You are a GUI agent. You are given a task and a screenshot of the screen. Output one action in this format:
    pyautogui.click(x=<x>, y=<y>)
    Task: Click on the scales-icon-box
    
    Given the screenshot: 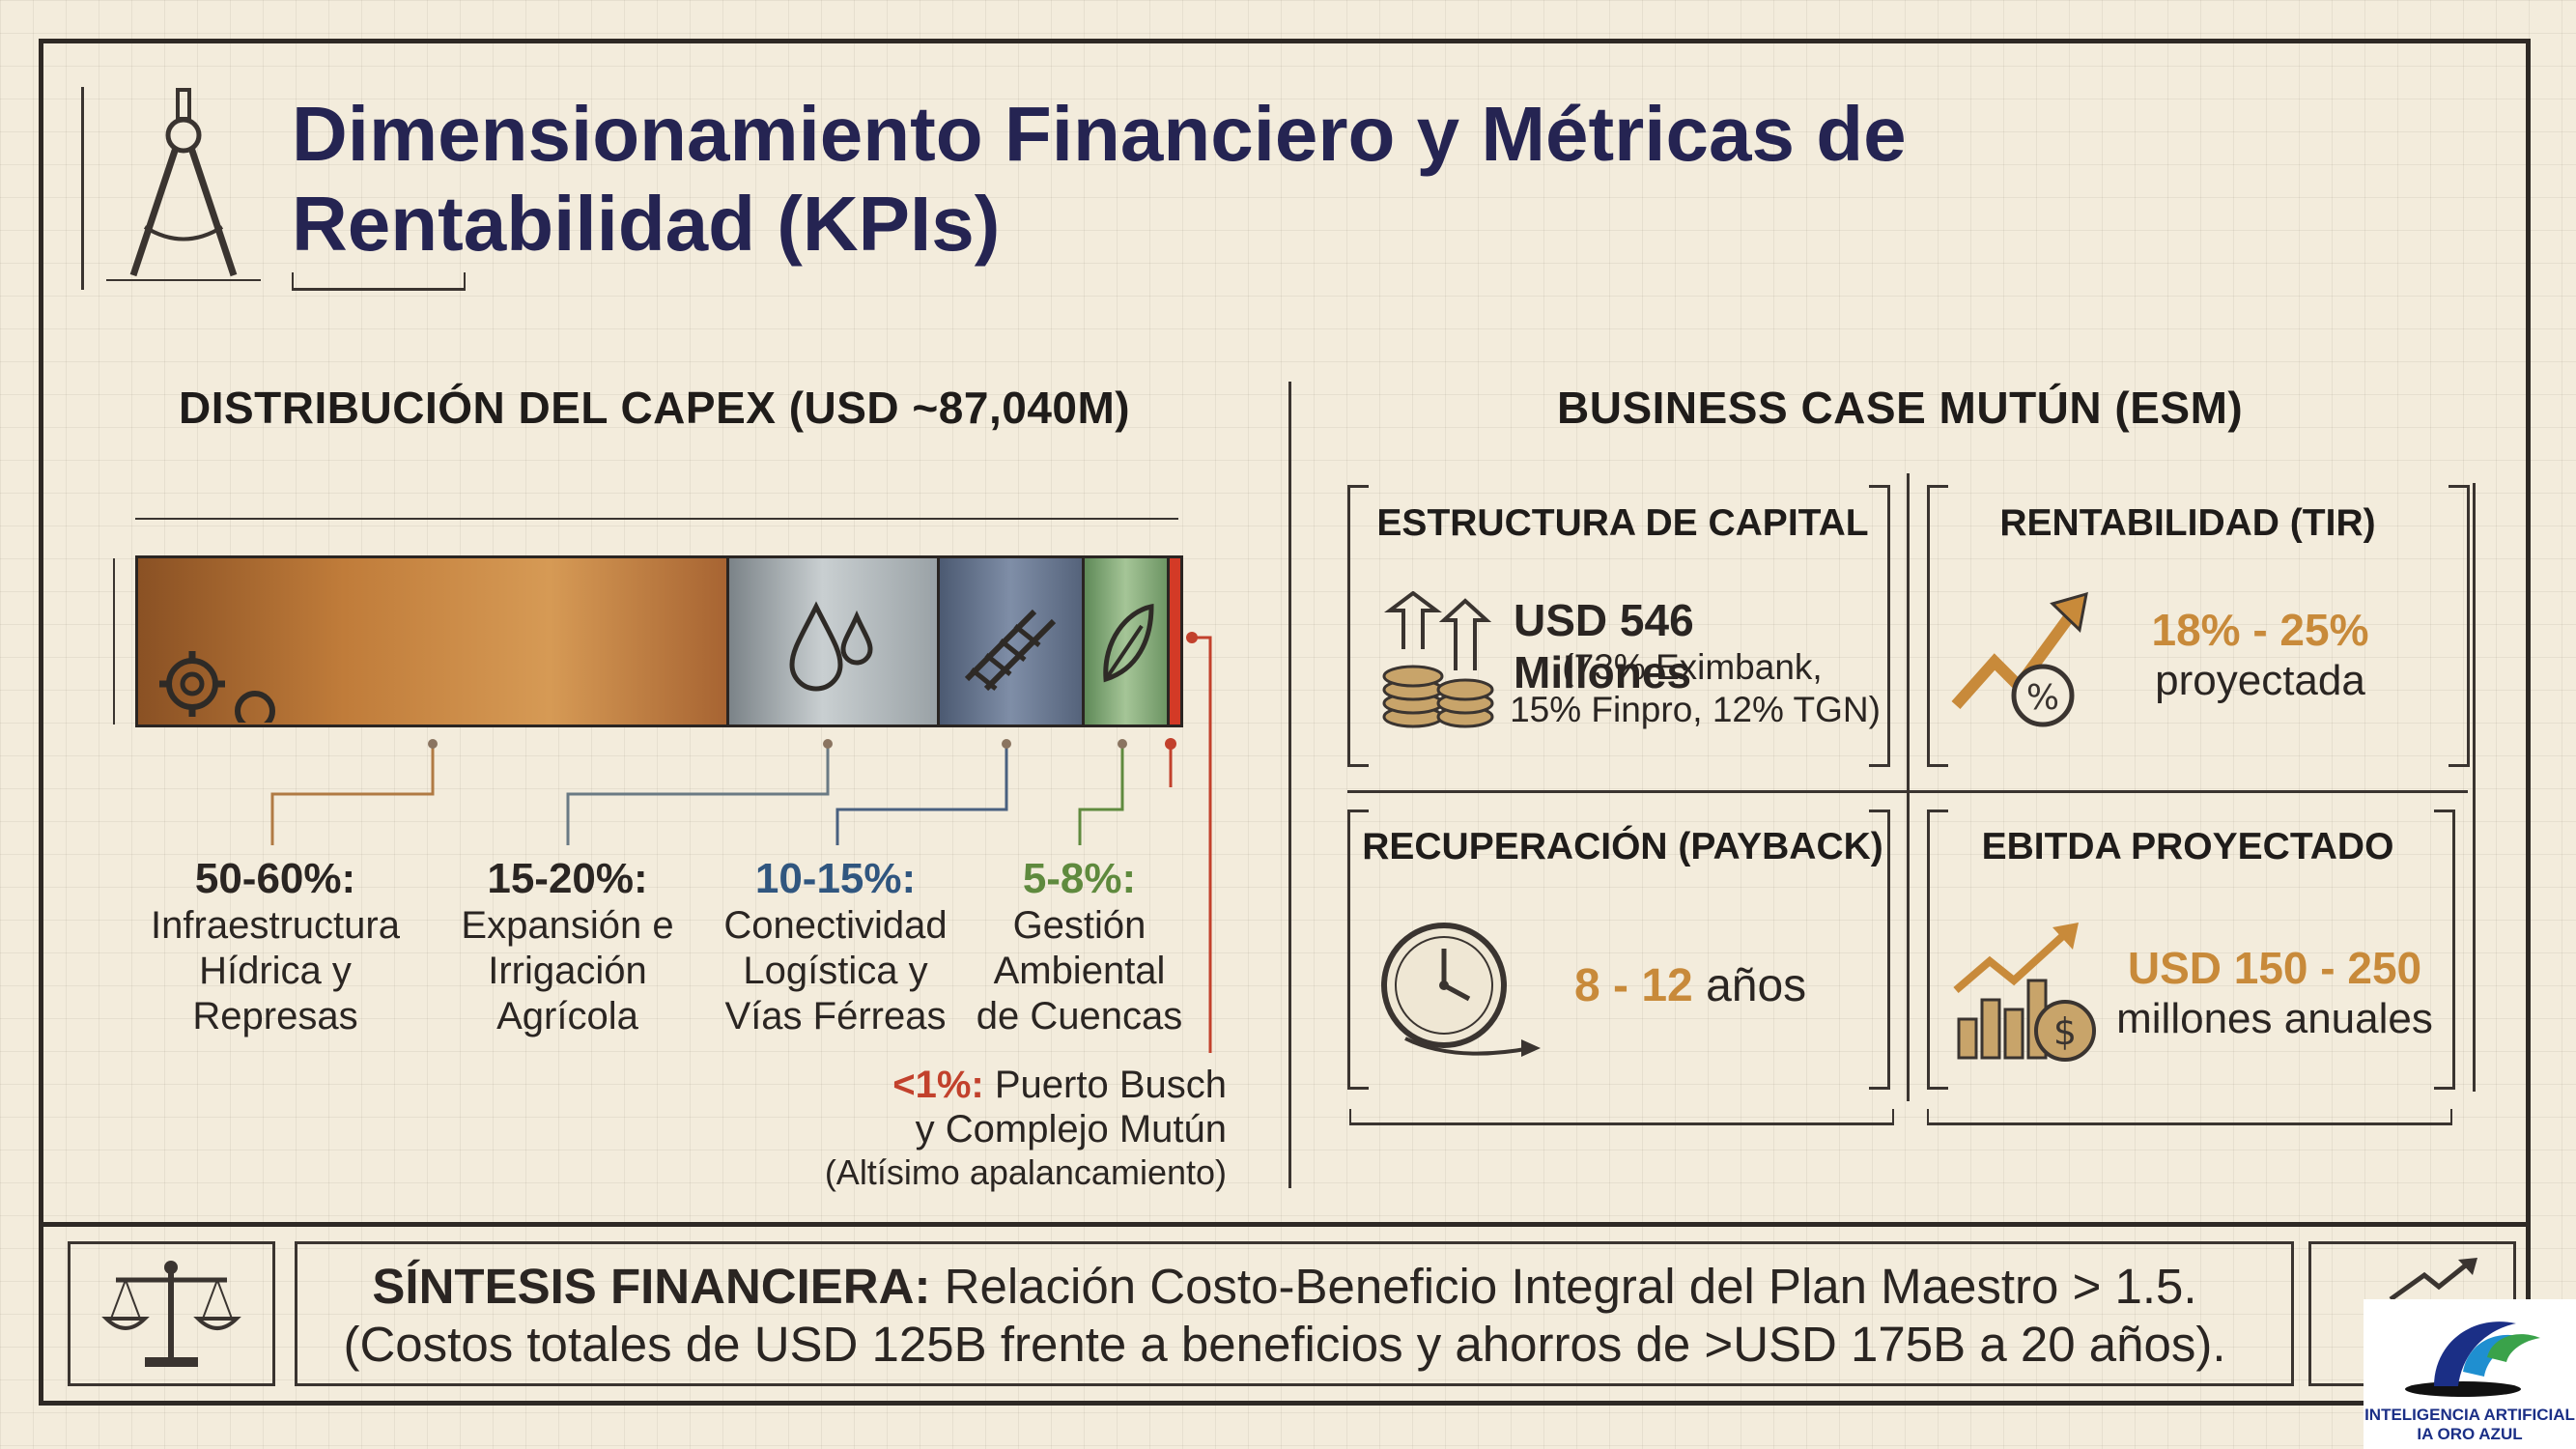 What is the action you would take?
    pyautogui.click(x=171, y=1313)
    